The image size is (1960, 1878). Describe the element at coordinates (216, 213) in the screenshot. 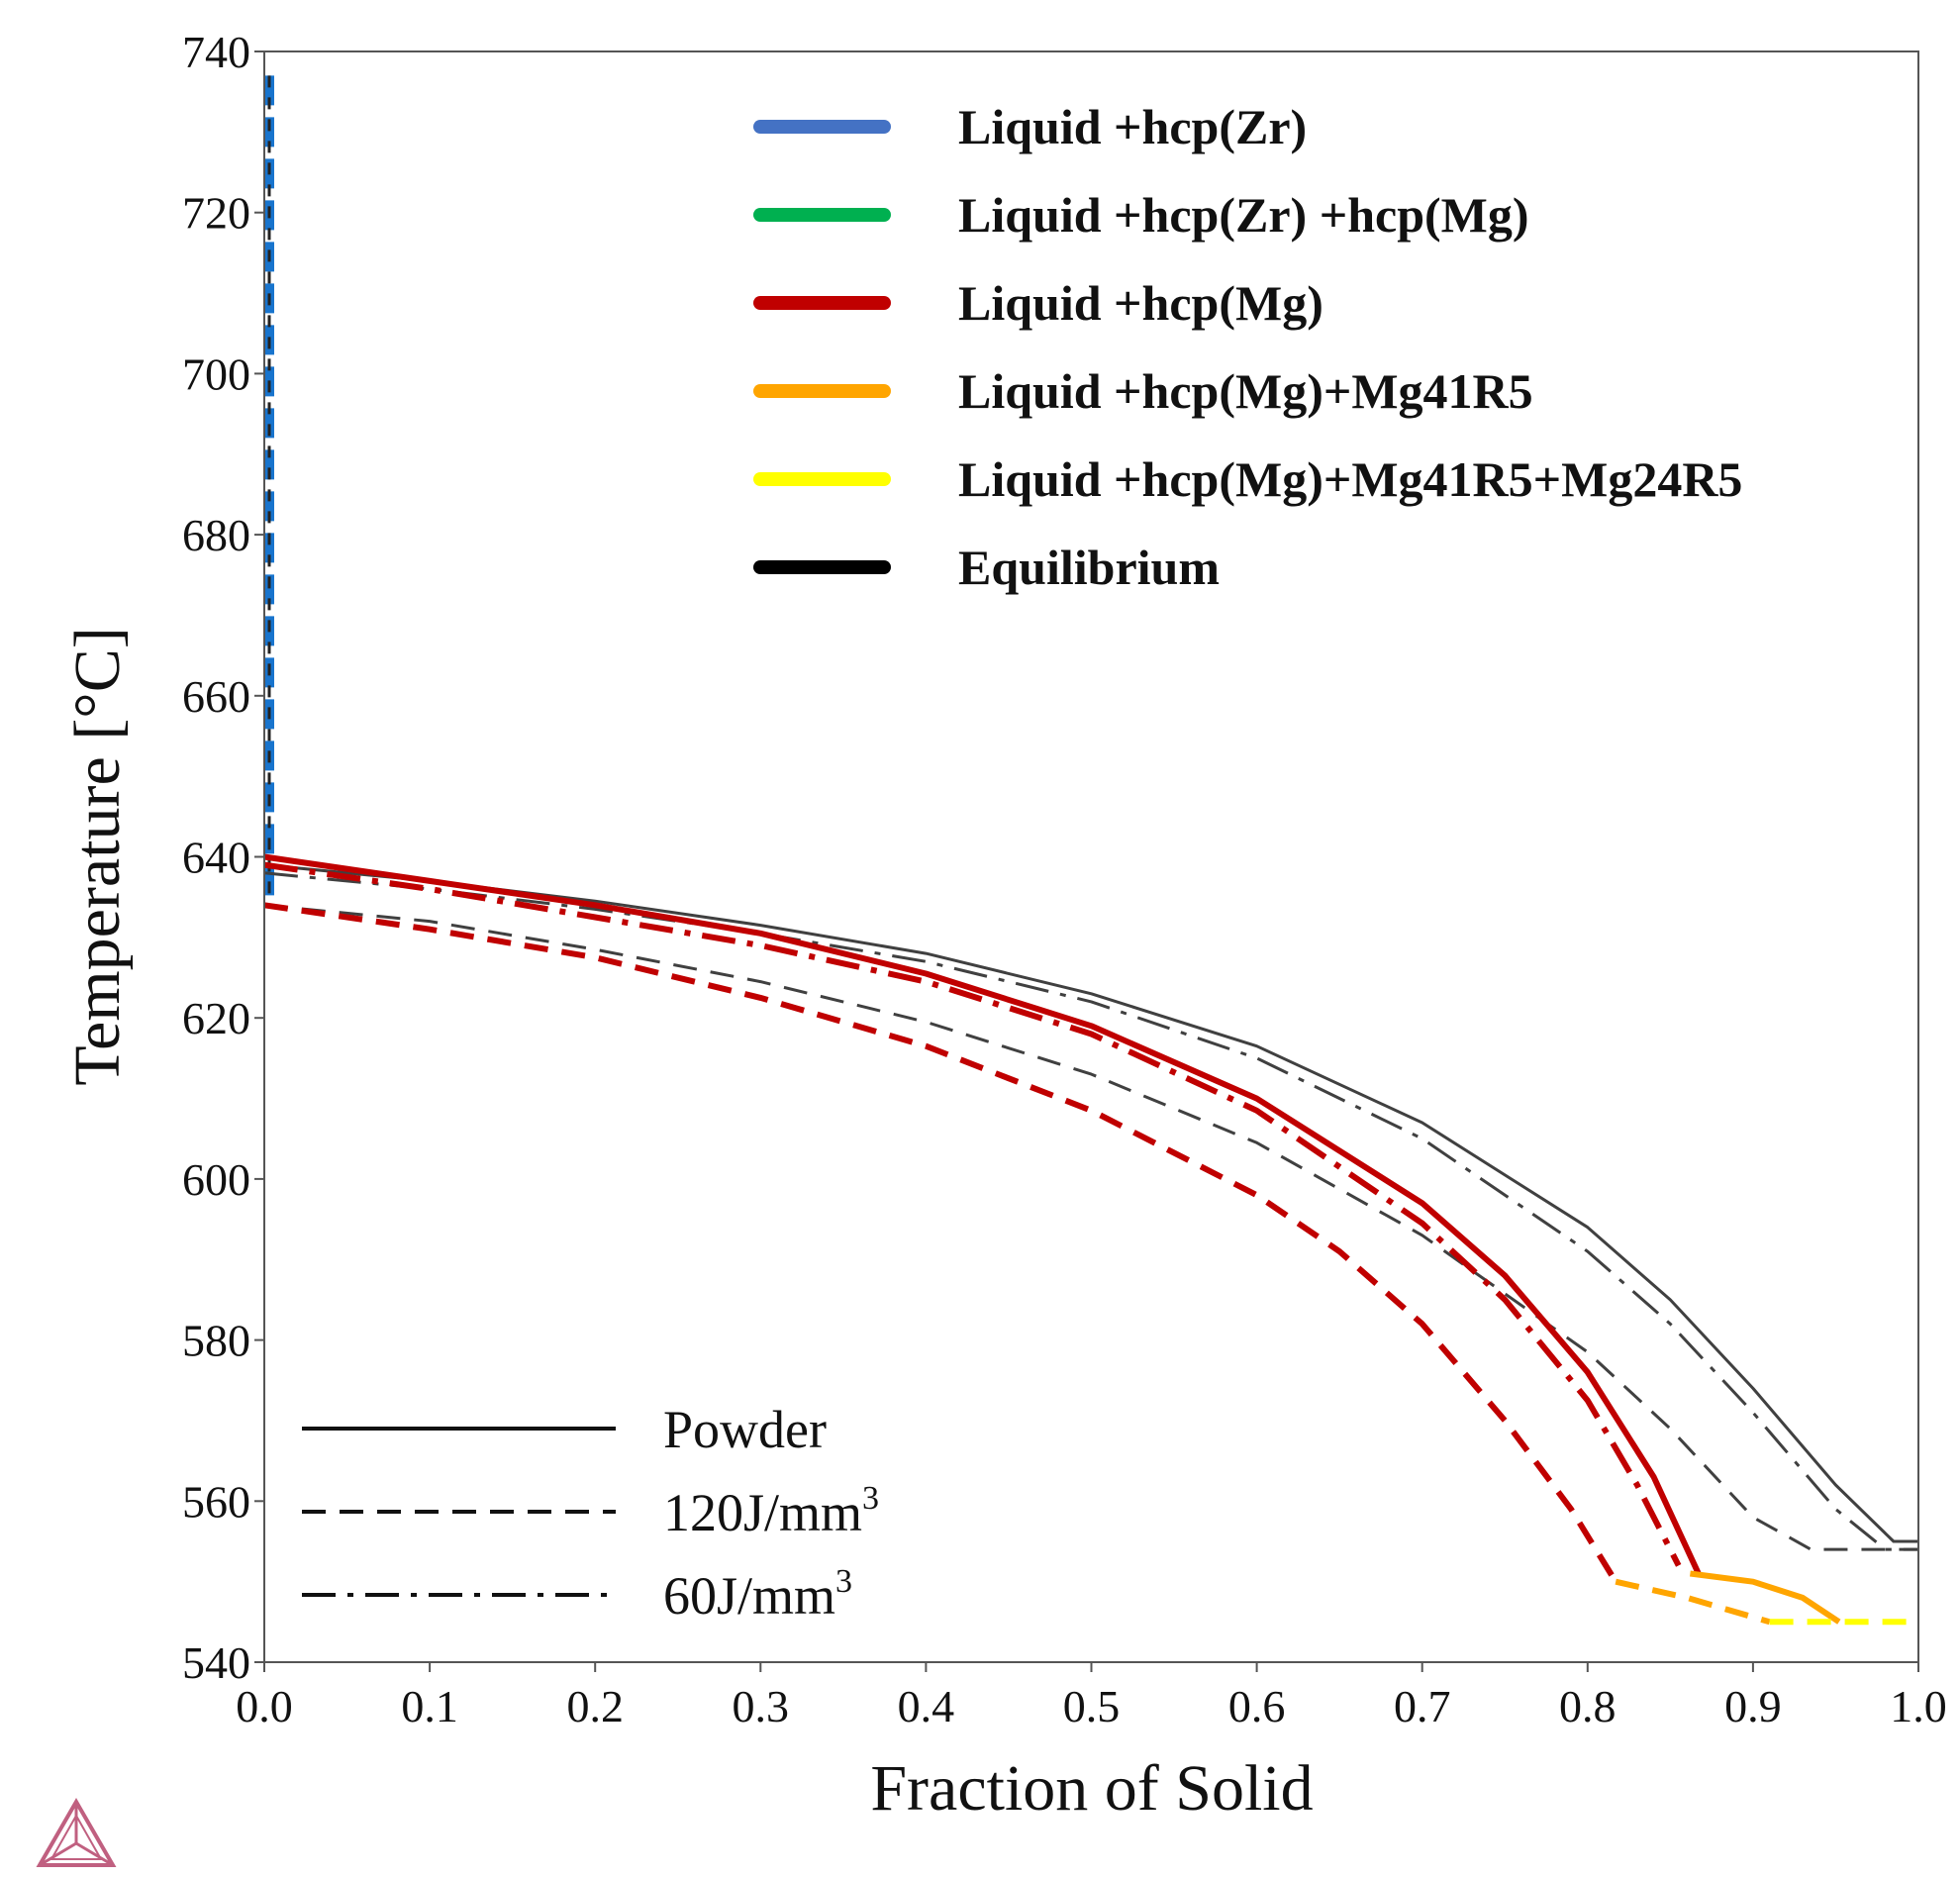

I see `y-tick-label: 720` at that location.